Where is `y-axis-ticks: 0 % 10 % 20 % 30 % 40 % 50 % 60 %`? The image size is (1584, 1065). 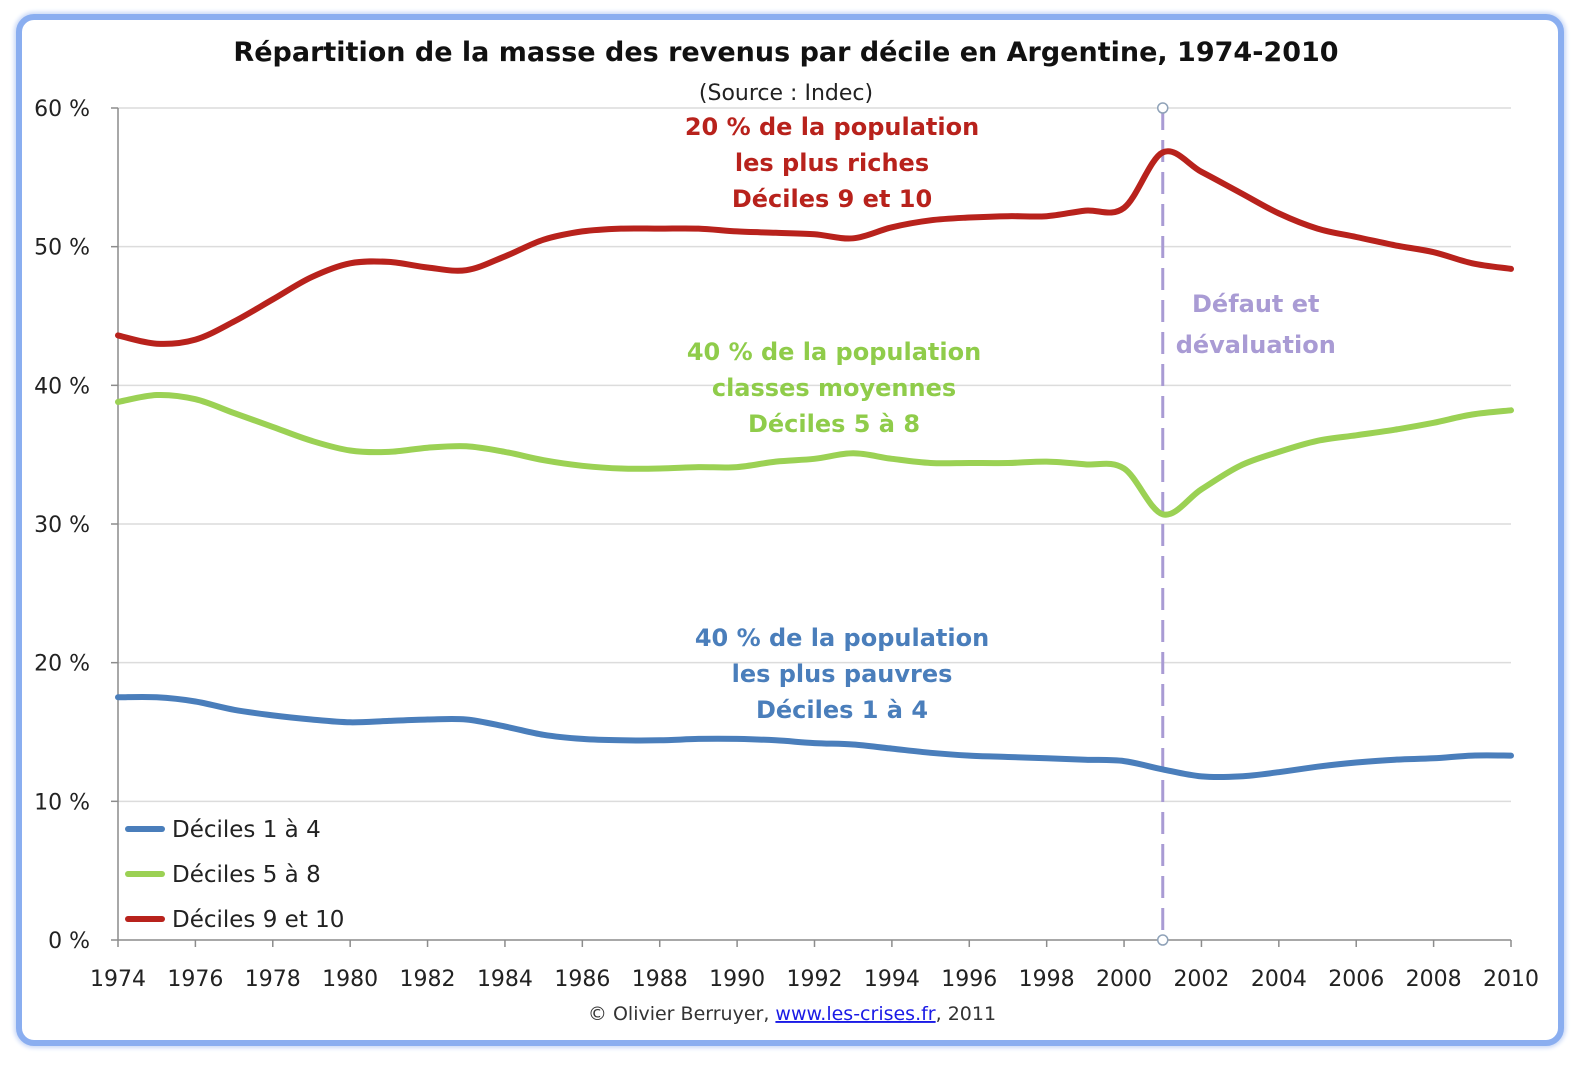 y-axis-ticks: 0 % 10 % 20 % 30 % 40 % 50 % 60 % is located at coordinates (62, 525).